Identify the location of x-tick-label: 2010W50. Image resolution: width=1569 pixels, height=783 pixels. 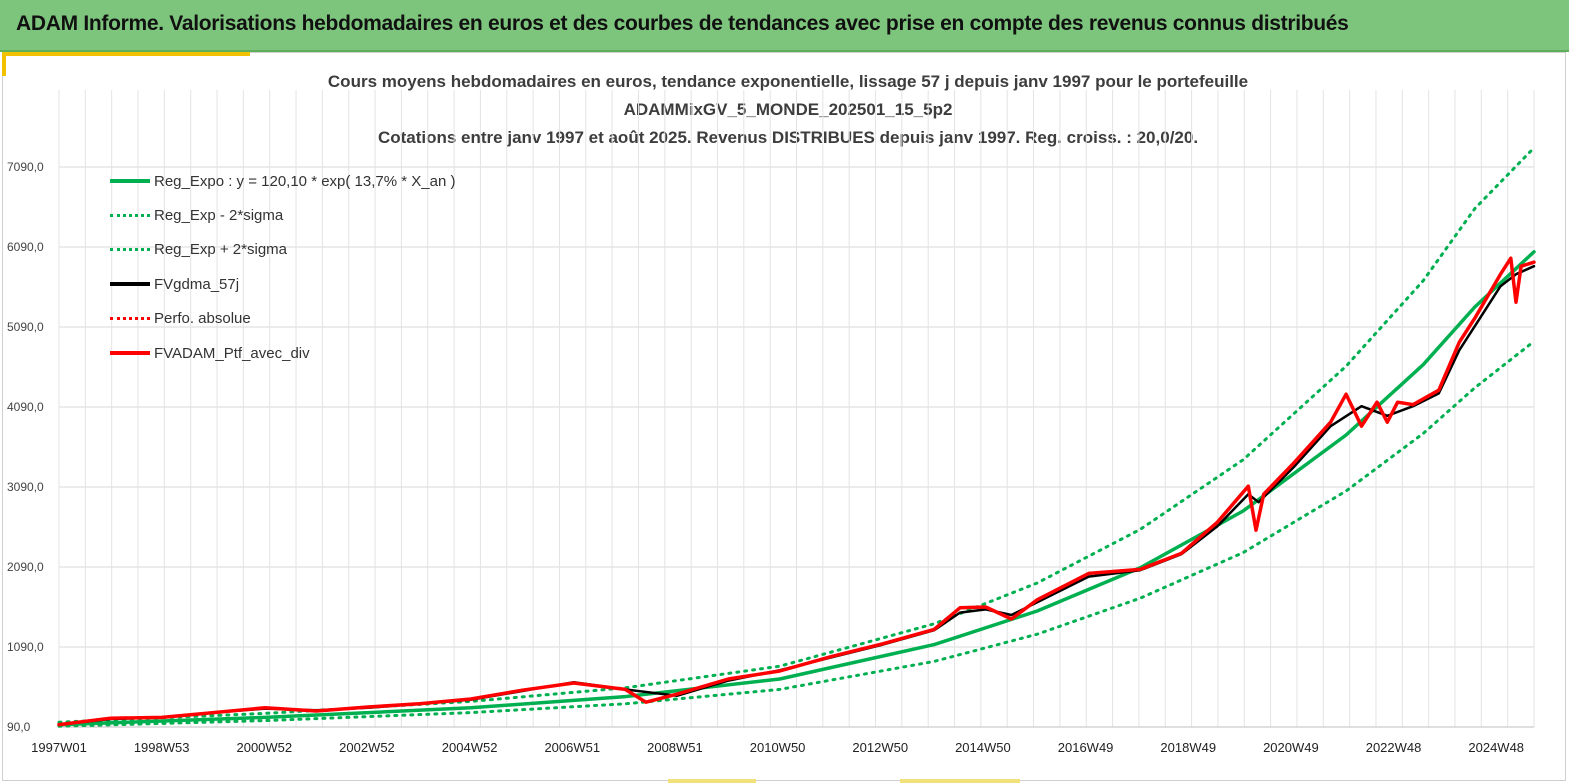
(778, 747).